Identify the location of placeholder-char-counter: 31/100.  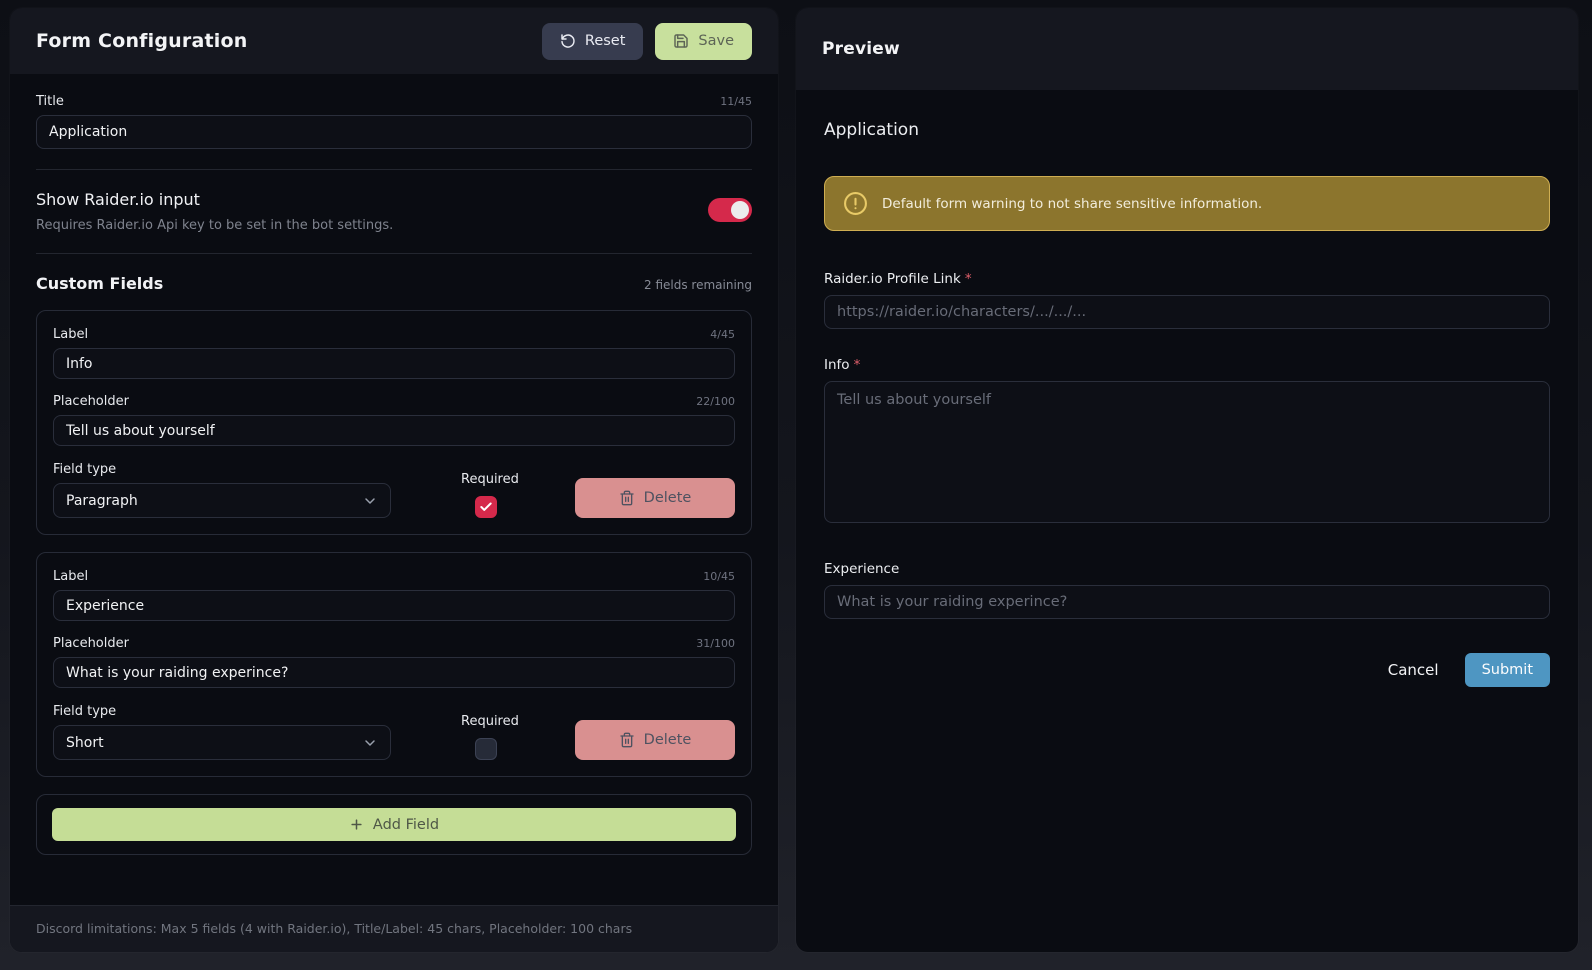
(715, 643).